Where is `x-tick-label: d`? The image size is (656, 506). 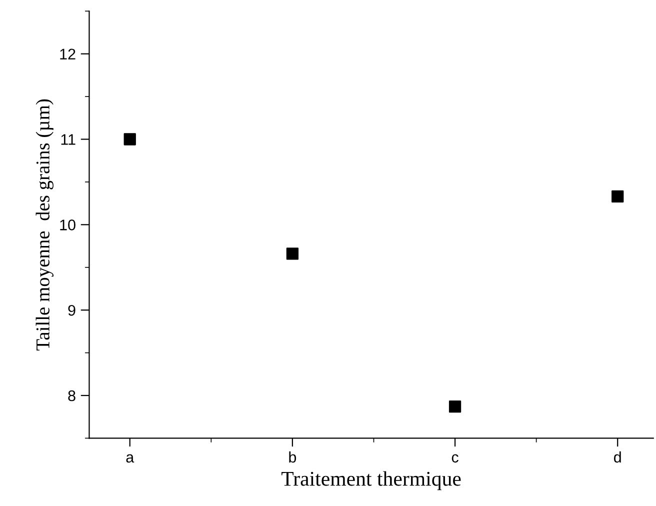 x-tick-label: d is located at coordinates (617, 457).